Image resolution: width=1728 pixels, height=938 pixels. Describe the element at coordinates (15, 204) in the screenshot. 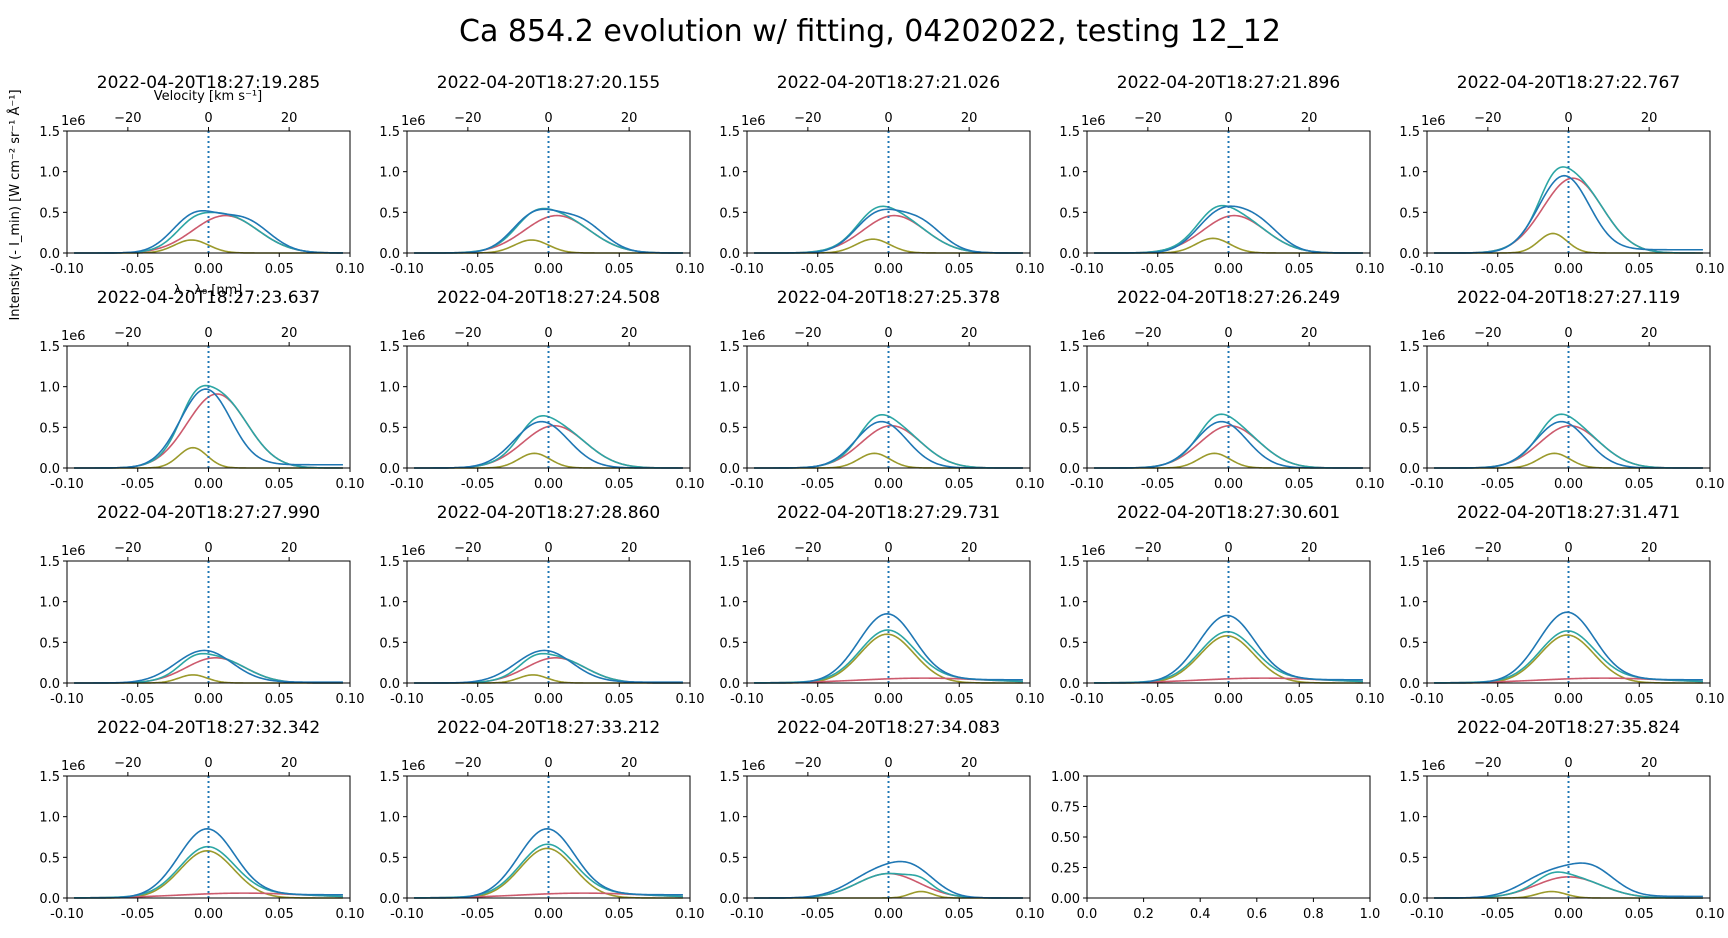

I see `y-axis-label: Intensity (- I_min) [W cm⁻² sr⁻¹ Å⁻¹]` at that location.